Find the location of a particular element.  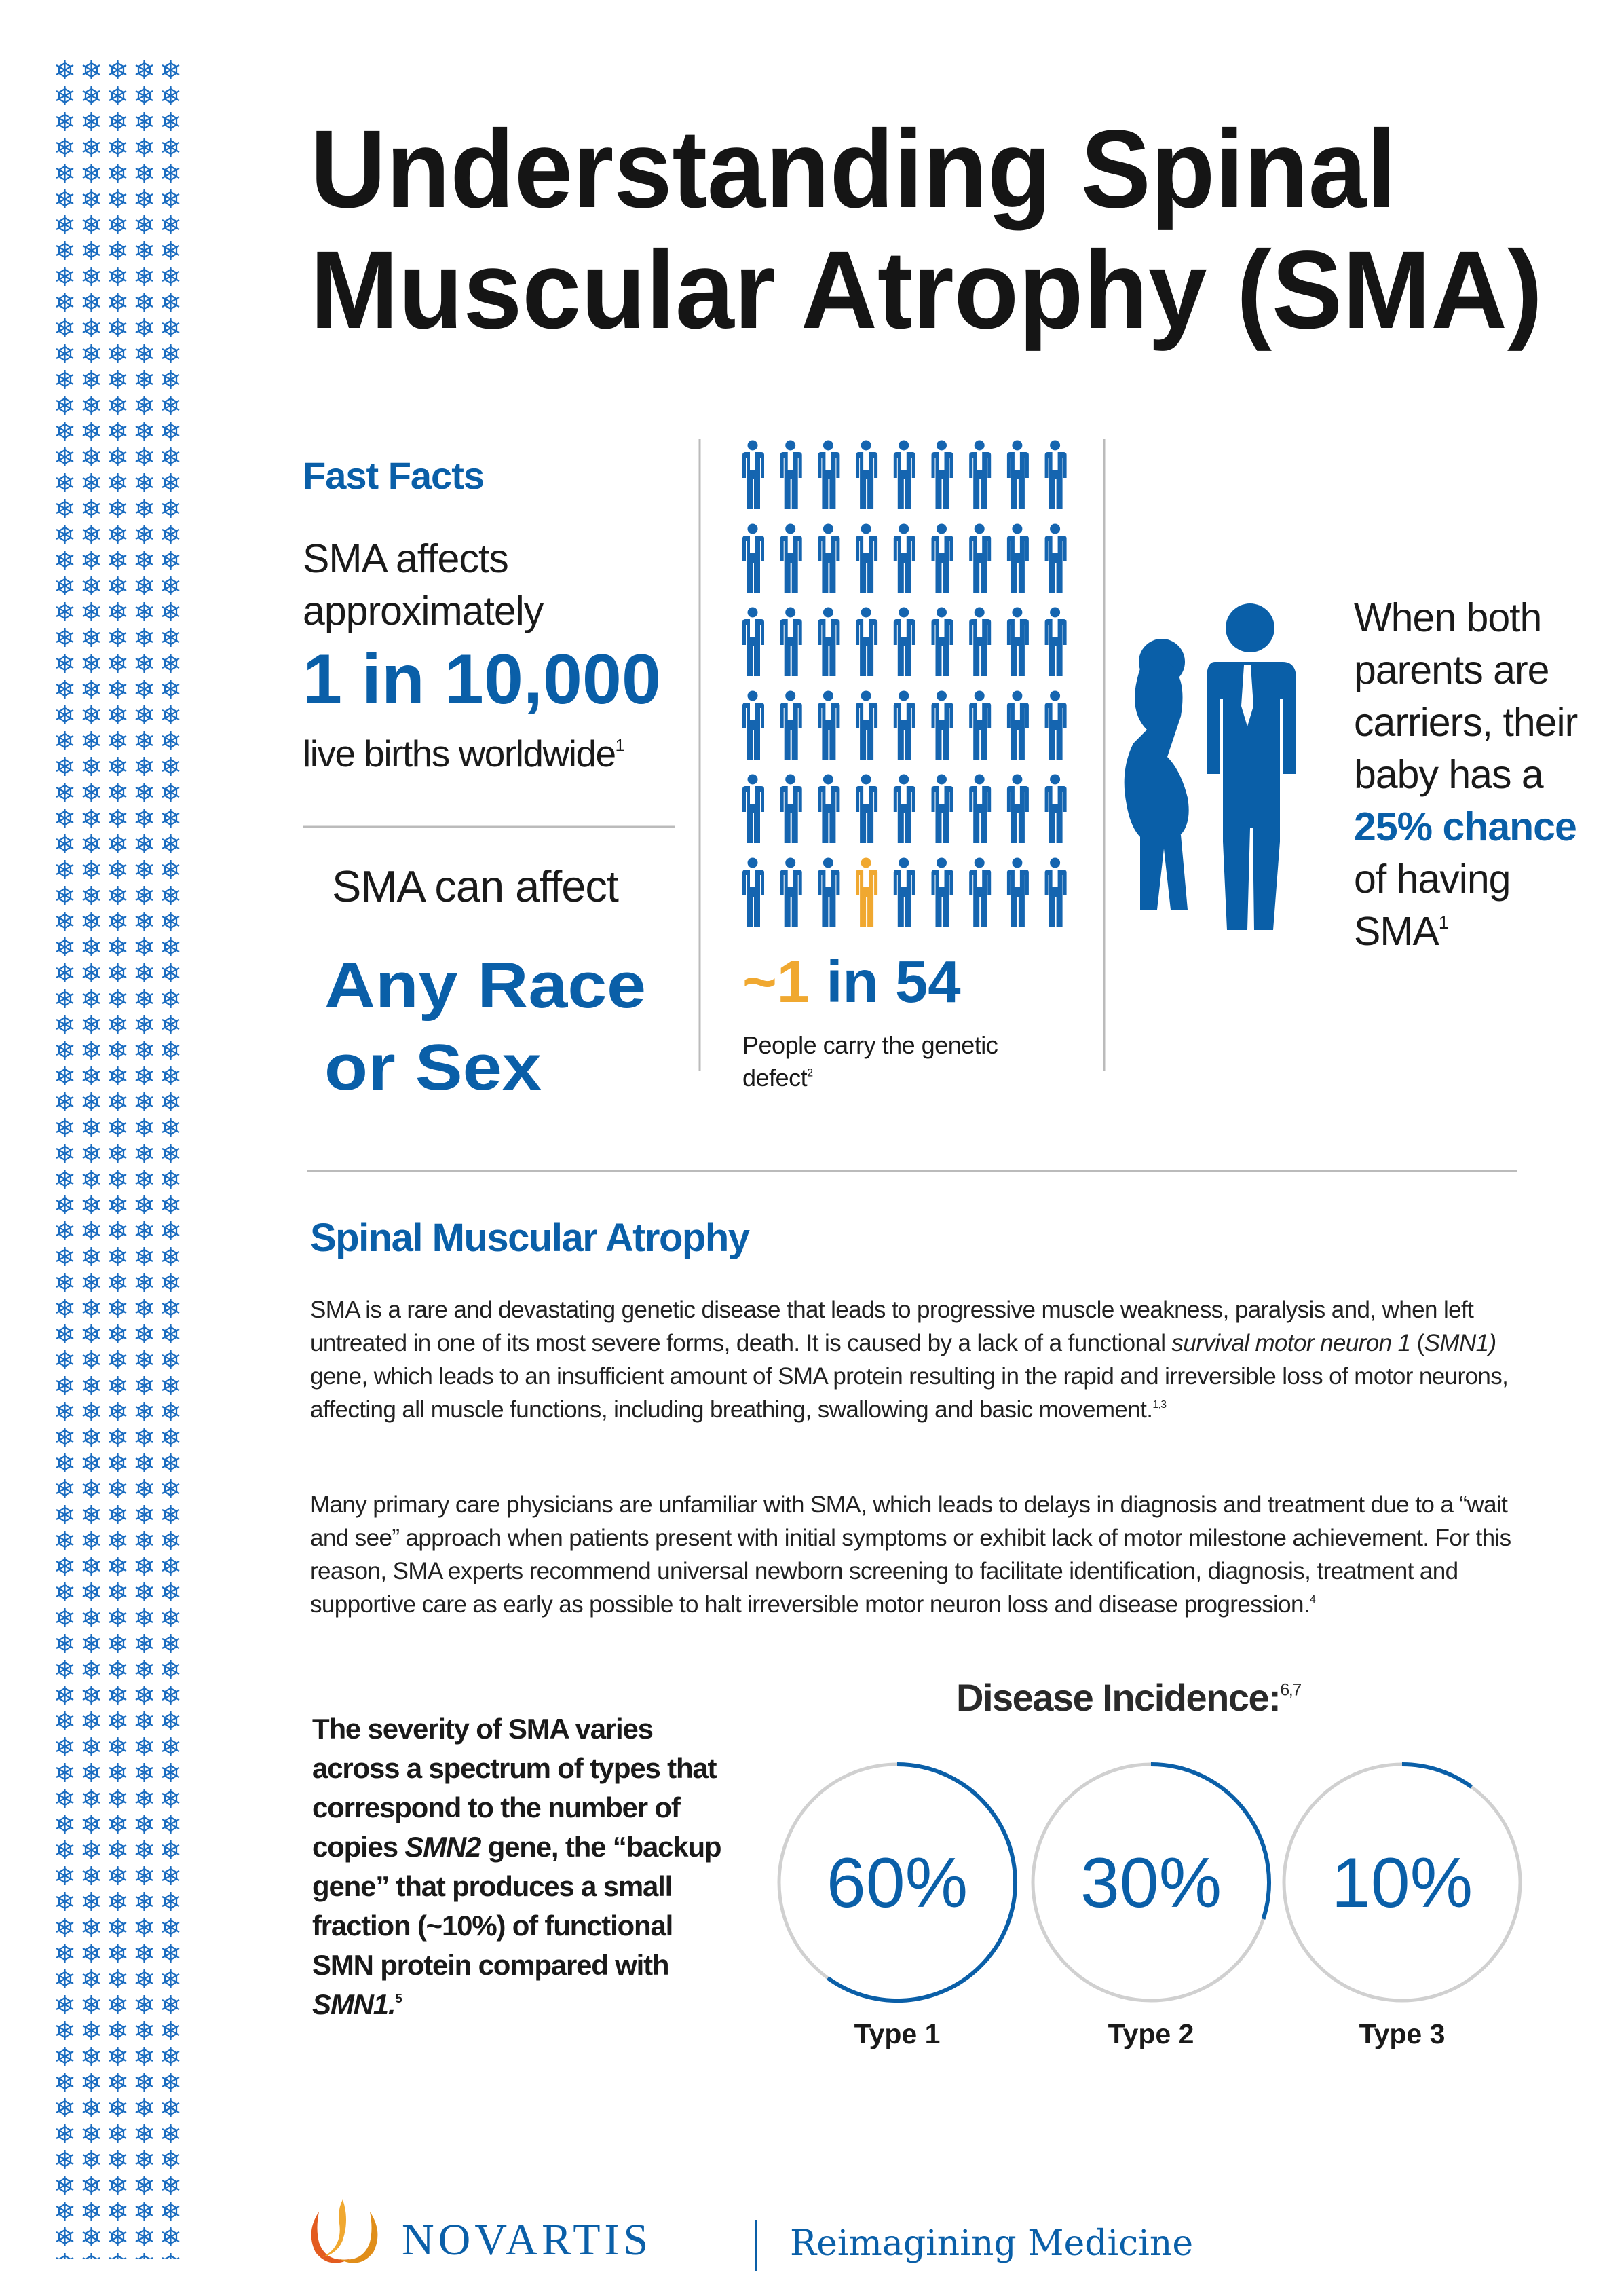

value-label: 30% is located at coordinates (1151, 1883).